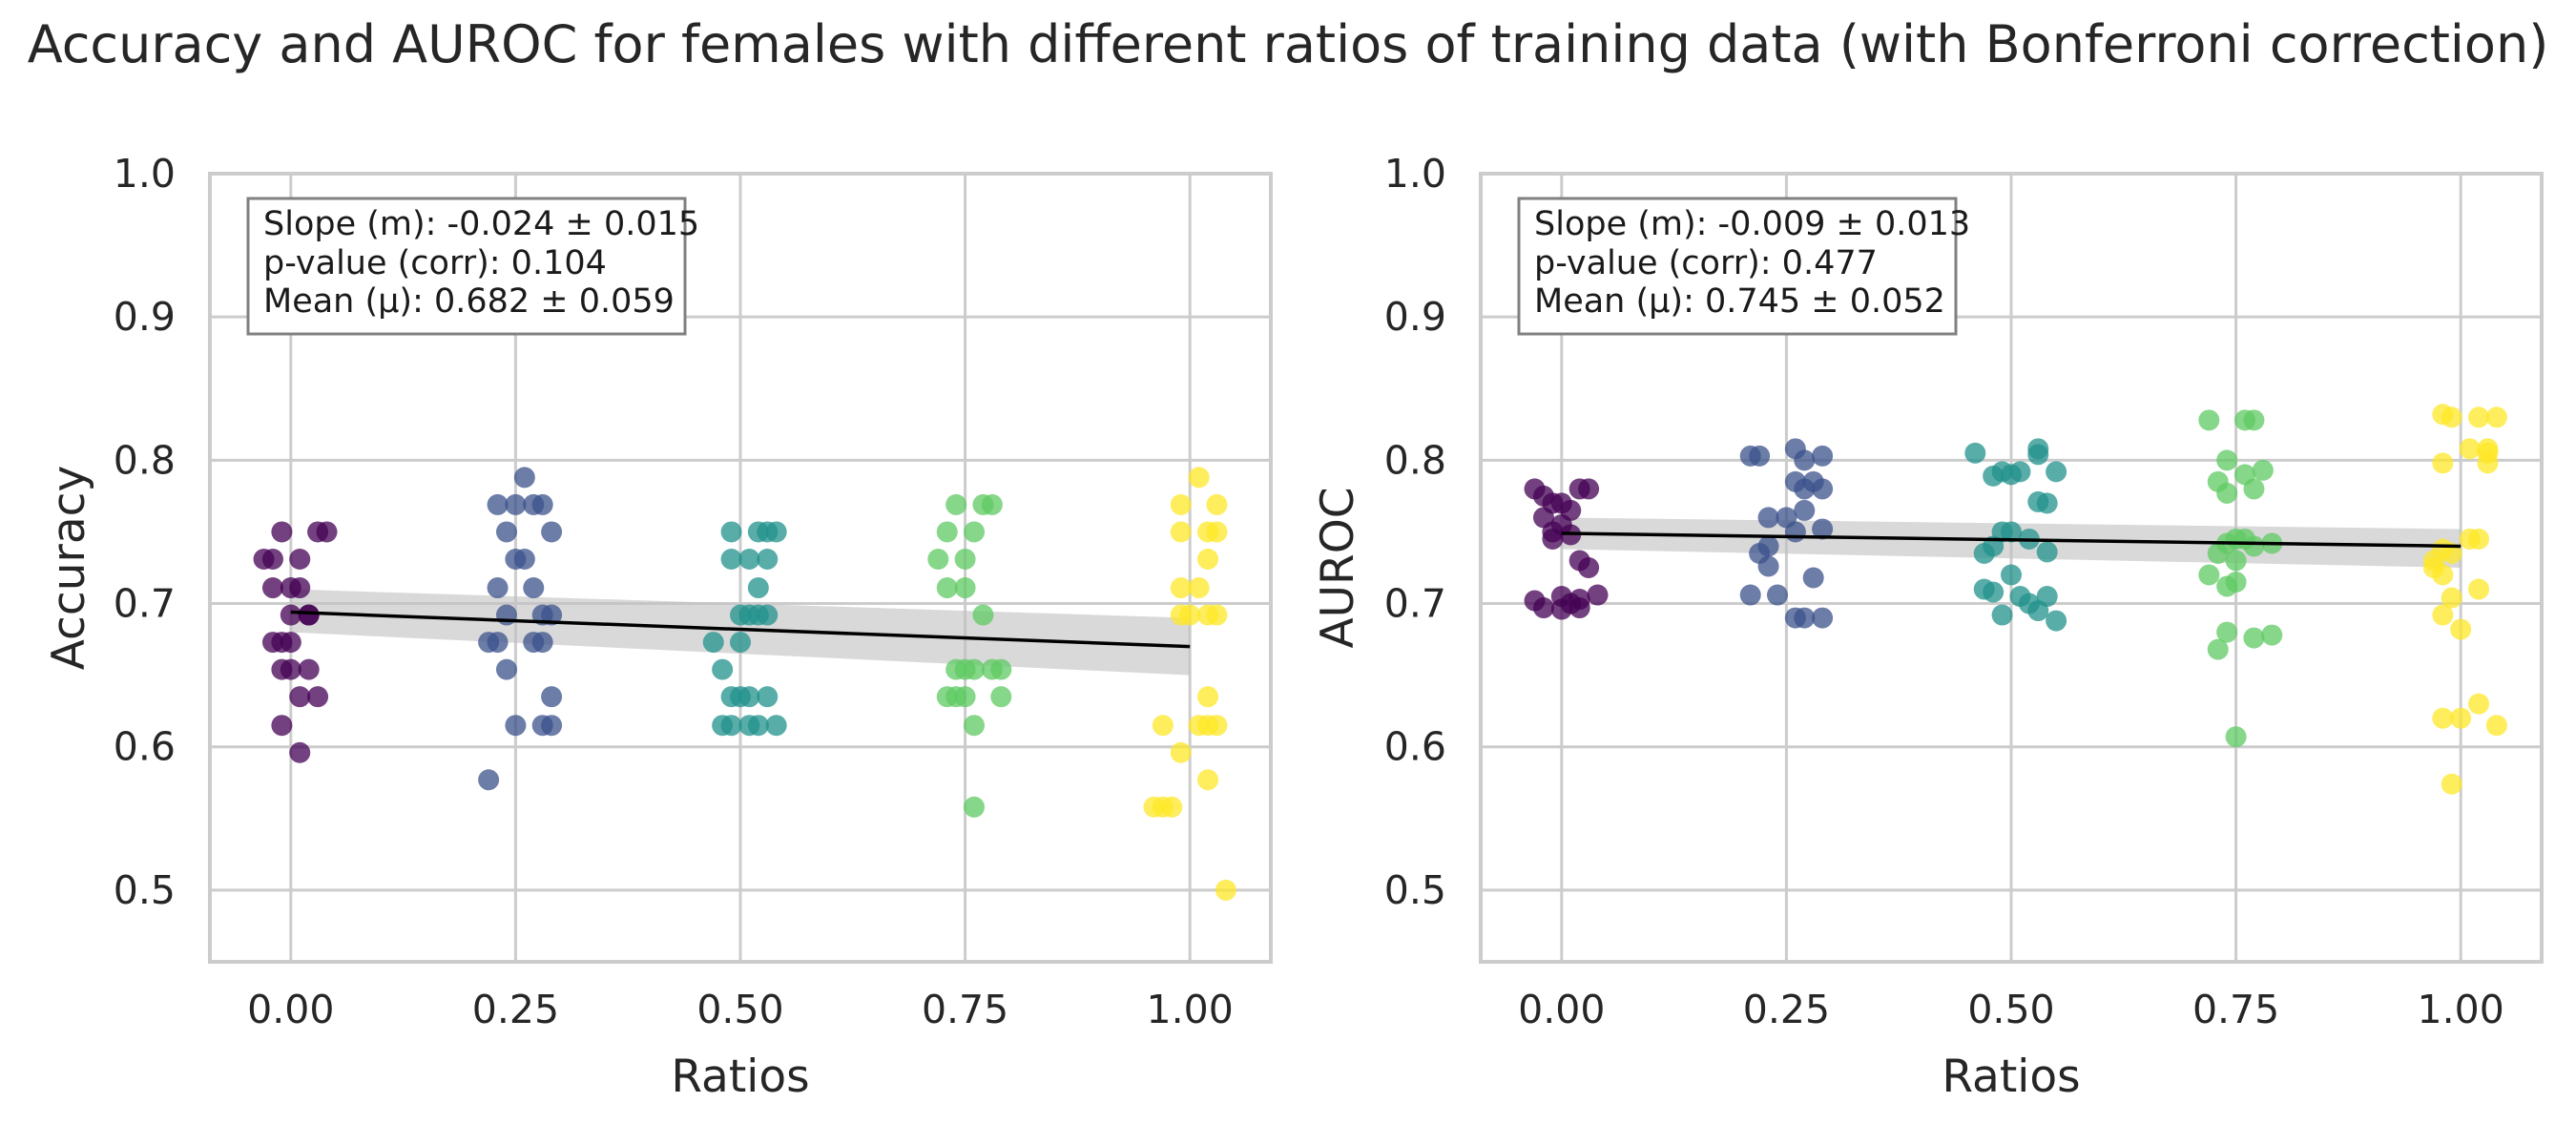 This screenshot has height=1145, width=2576. I want to click on y-axis-label: AUROC, so click(1338, 568).